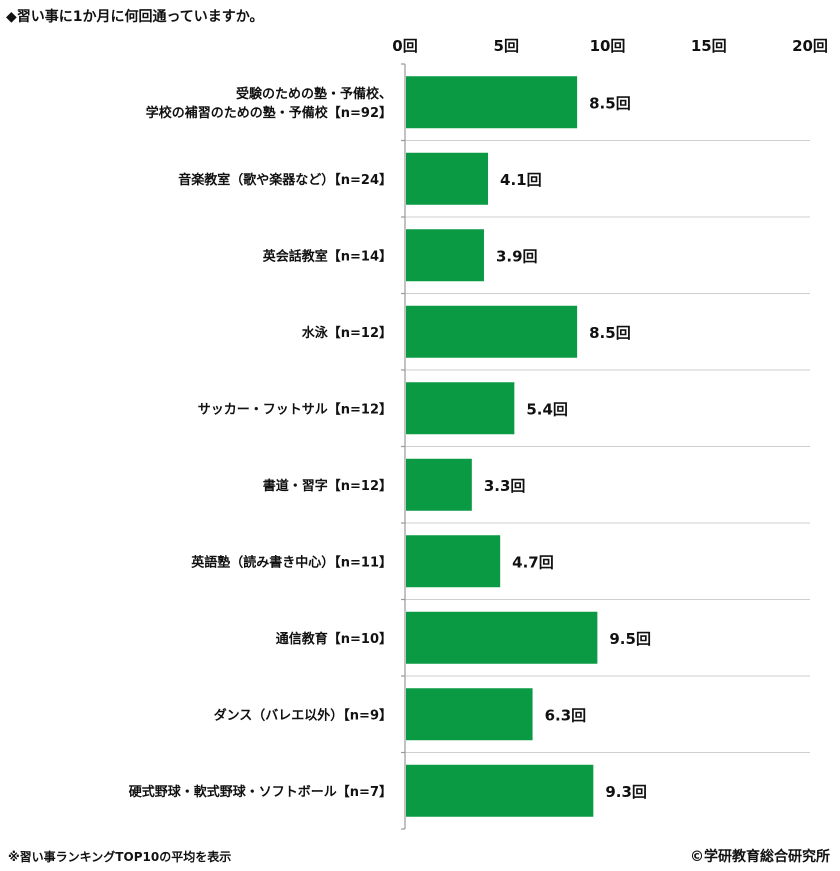 The height and width of the screenshot is (871, 840). What do you see at coordinates (327, 486) in the screenshot?
I see `category-label: 書道・習字【n=12】` at bounding box center [327, 486].